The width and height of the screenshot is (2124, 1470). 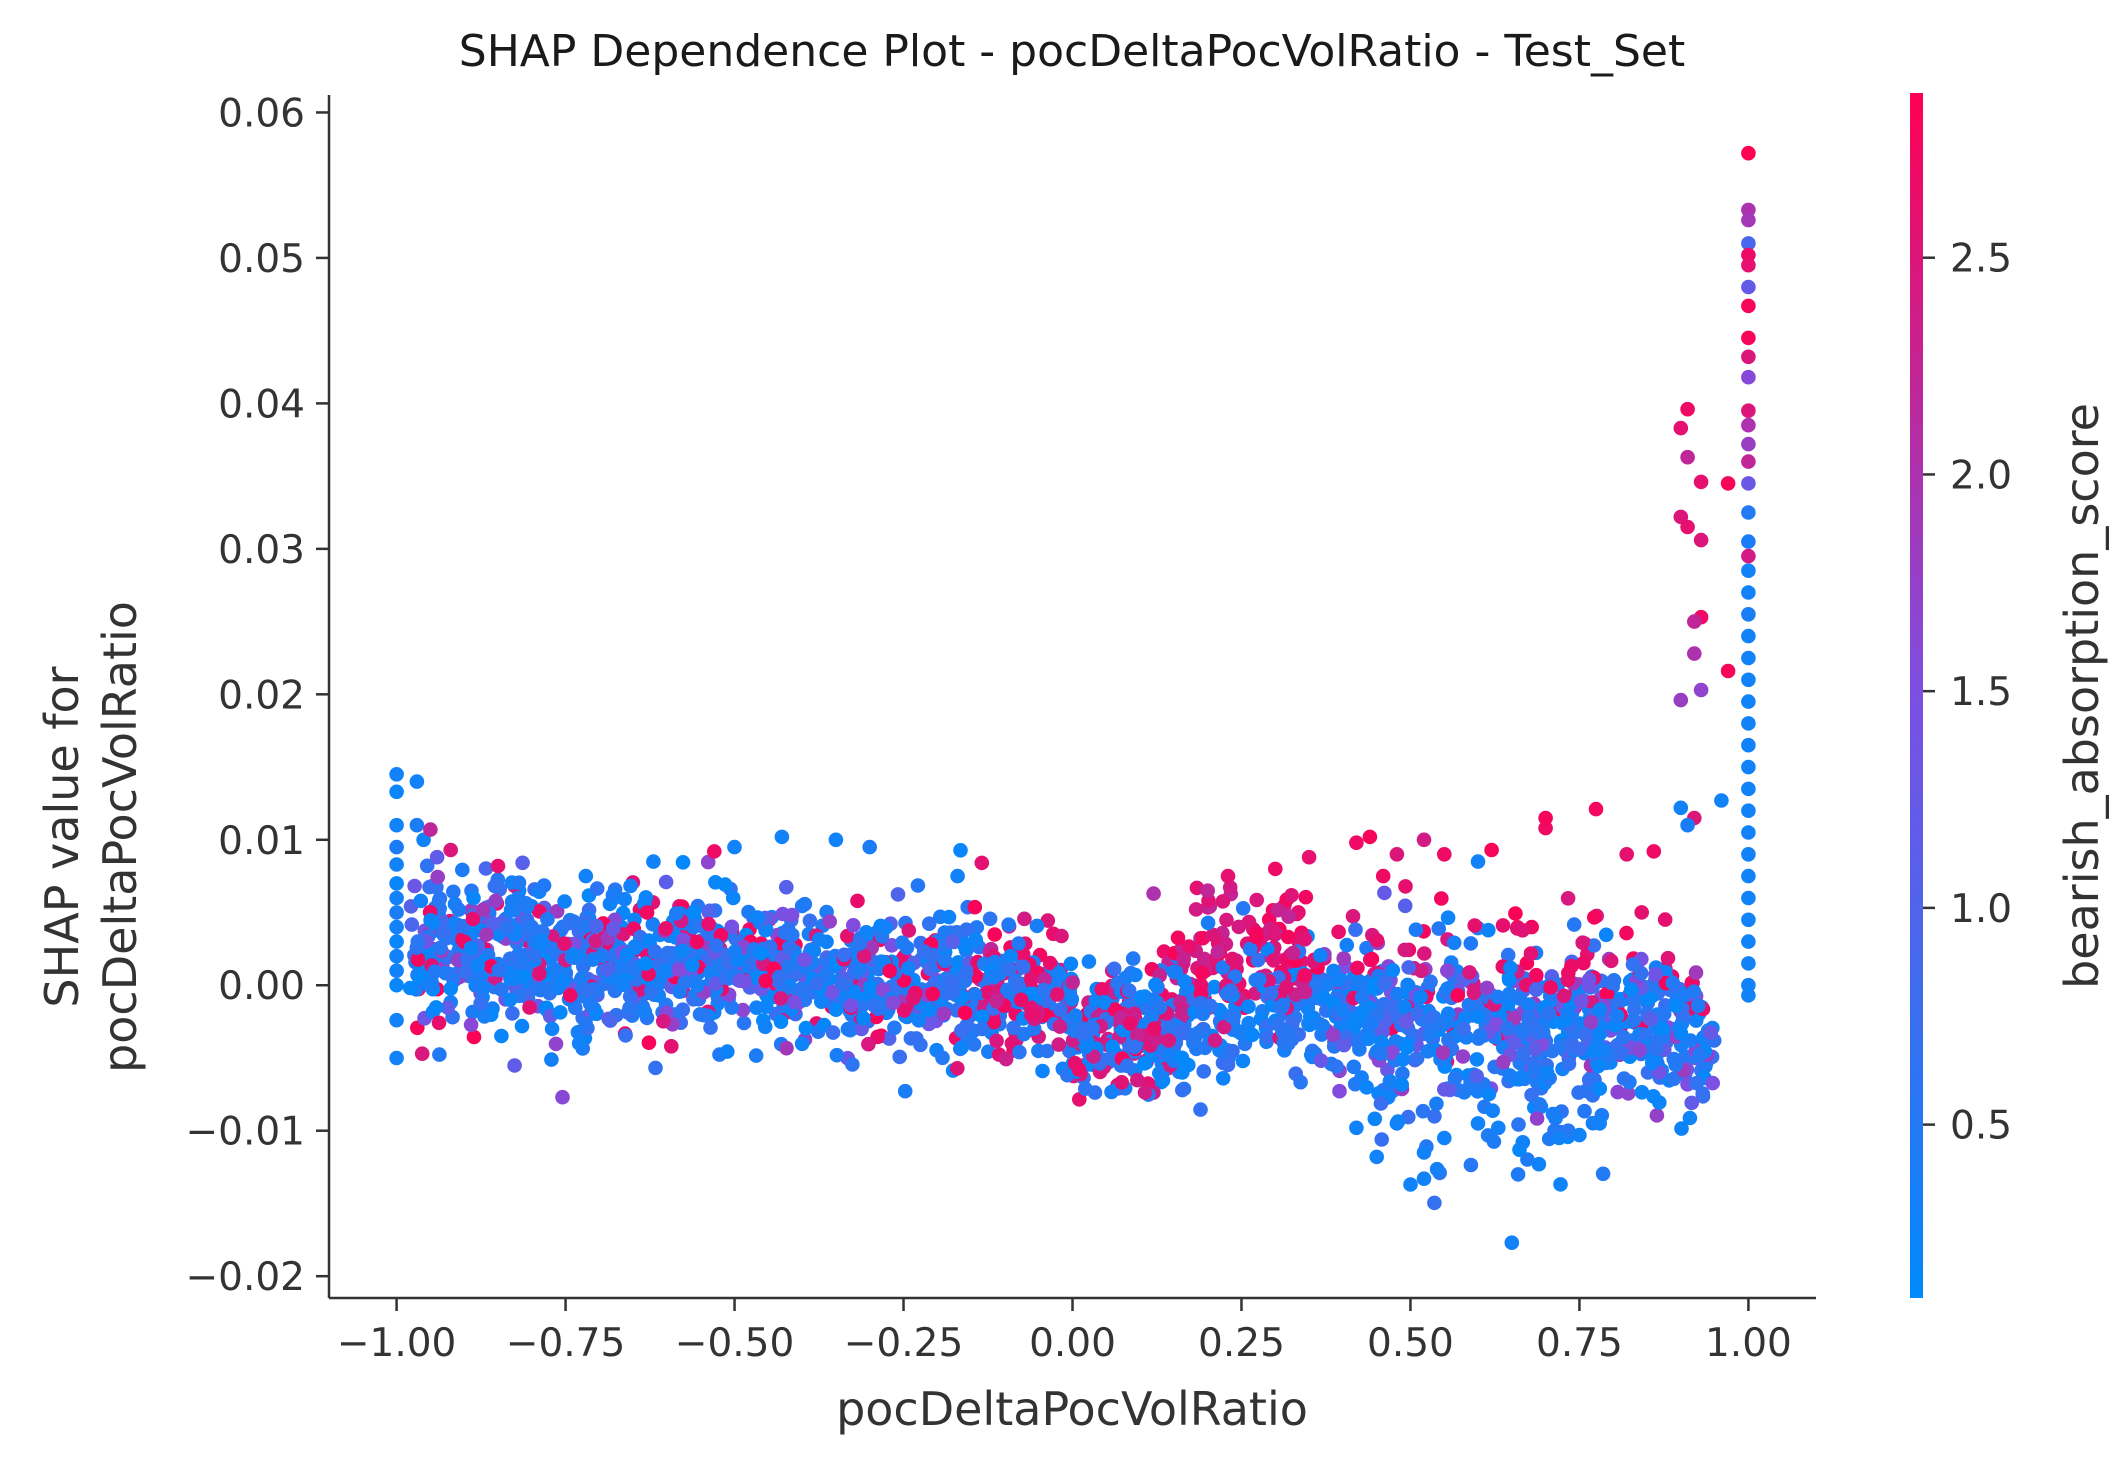 What do you see at coordinates (261, 986) in the screenshot?
I see `y-tick-label: 0.00` at bounding box center [261, 986].